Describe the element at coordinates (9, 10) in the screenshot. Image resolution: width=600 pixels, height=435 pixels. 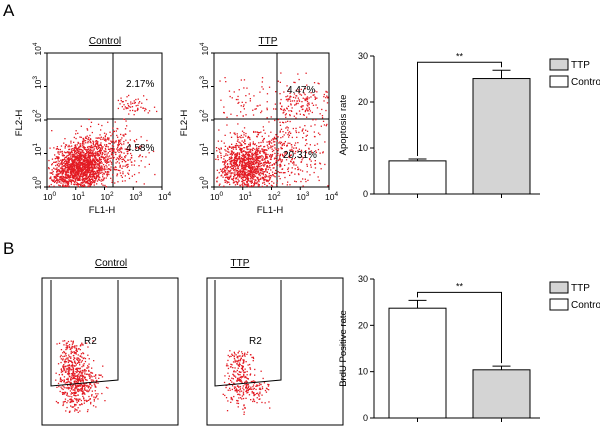
I see `panel-letter-a: A` at that location.